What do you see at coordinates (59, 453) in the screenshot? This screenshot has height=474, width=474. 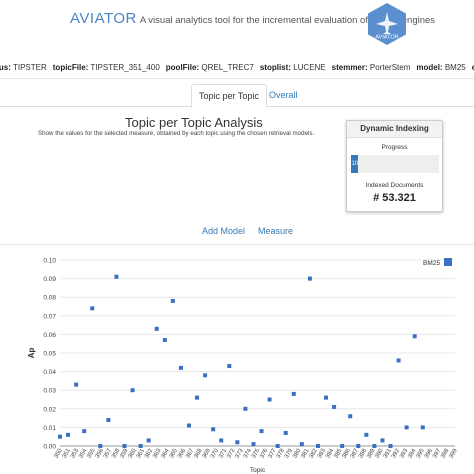 I see `x-tick-label: 350` at bounding box center [59, 453].